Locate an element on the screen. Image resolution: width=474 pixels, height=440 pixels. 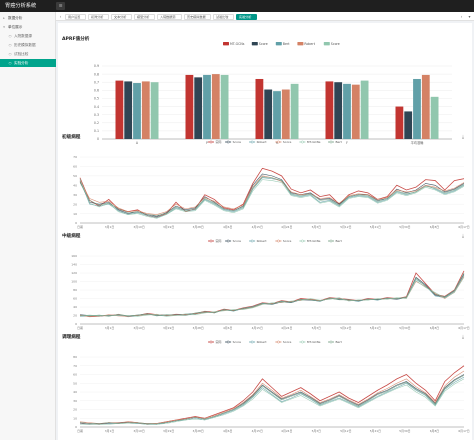
y-tick-label: 0.4 is located at coordinates (96, 107).